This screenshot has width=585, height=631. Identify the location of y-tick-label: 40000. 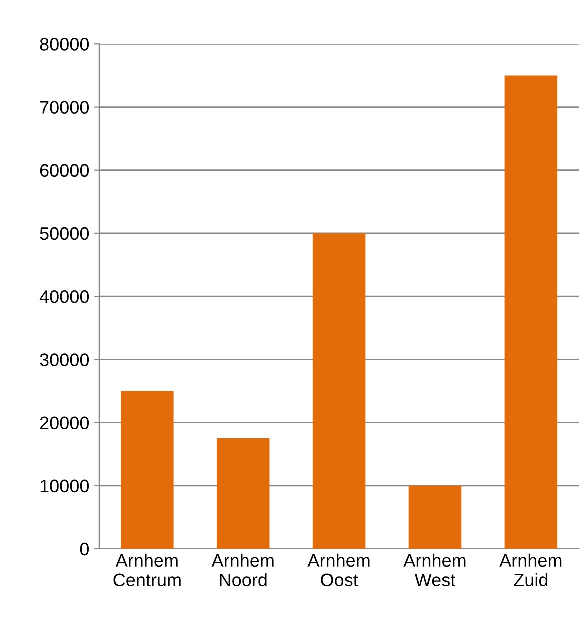
(65, 297).